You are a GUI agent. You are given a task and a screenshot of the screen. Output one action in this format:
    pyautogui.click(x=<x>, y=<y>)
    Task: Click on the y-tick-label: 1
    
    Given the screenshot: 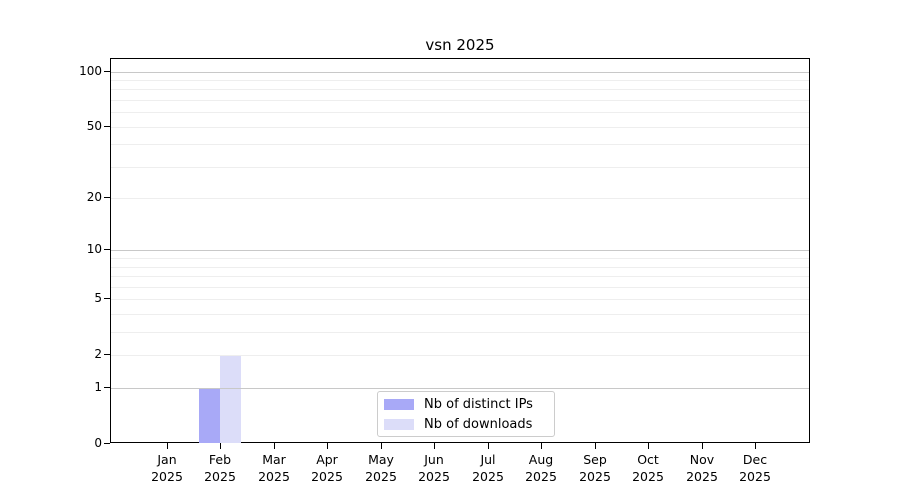 What is the action you would take?
    pyautogui.click(x=98, y=387)
    